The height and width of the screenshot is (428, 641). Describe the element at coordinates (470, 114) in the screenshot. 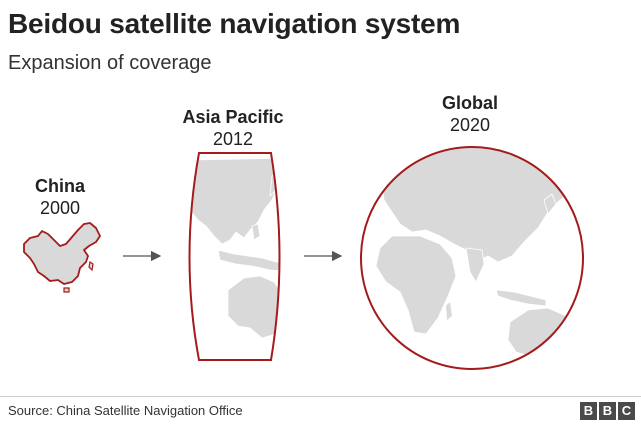

I see `stage-label-global: Global 2020` at that location.